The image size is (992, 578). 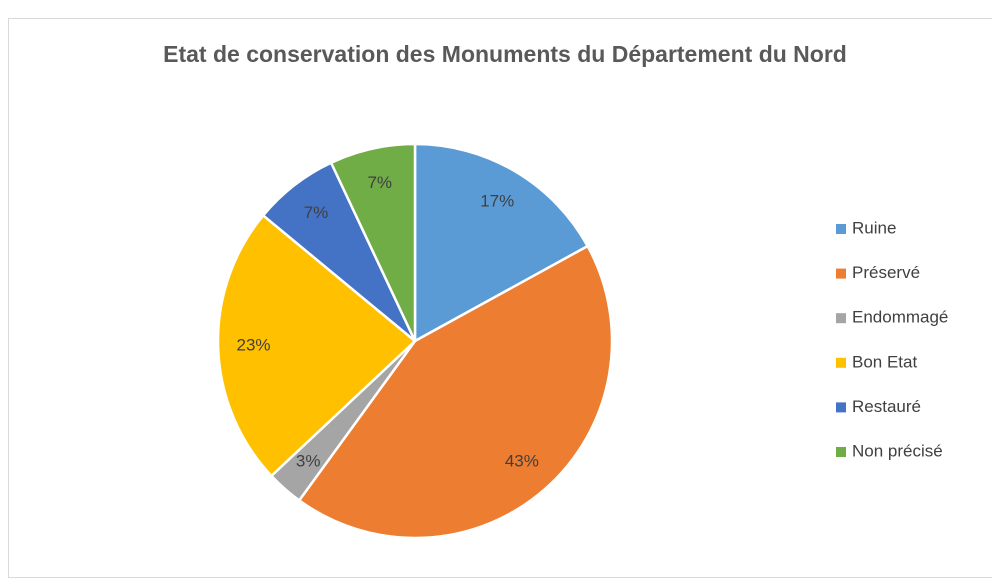 I want to click on legend-label: Endommagé, so click(x=900, y=317).